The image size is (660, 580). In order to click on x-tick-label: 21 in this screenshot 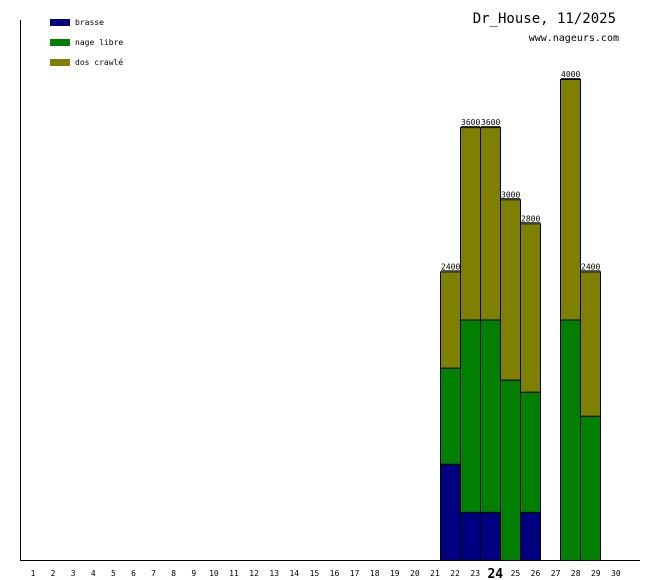, I will do `click(435, 573)`.